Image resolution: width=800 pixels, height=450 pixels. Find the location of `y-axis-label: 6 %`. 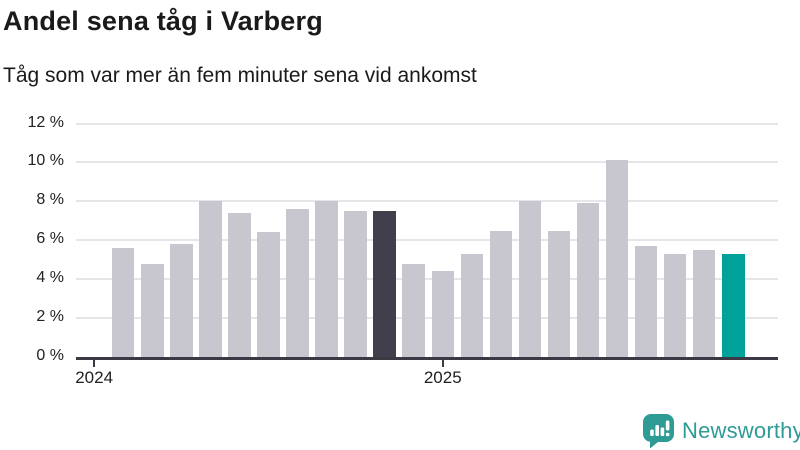

y-axis-label: 6 % is located at coordinates (50, 239).